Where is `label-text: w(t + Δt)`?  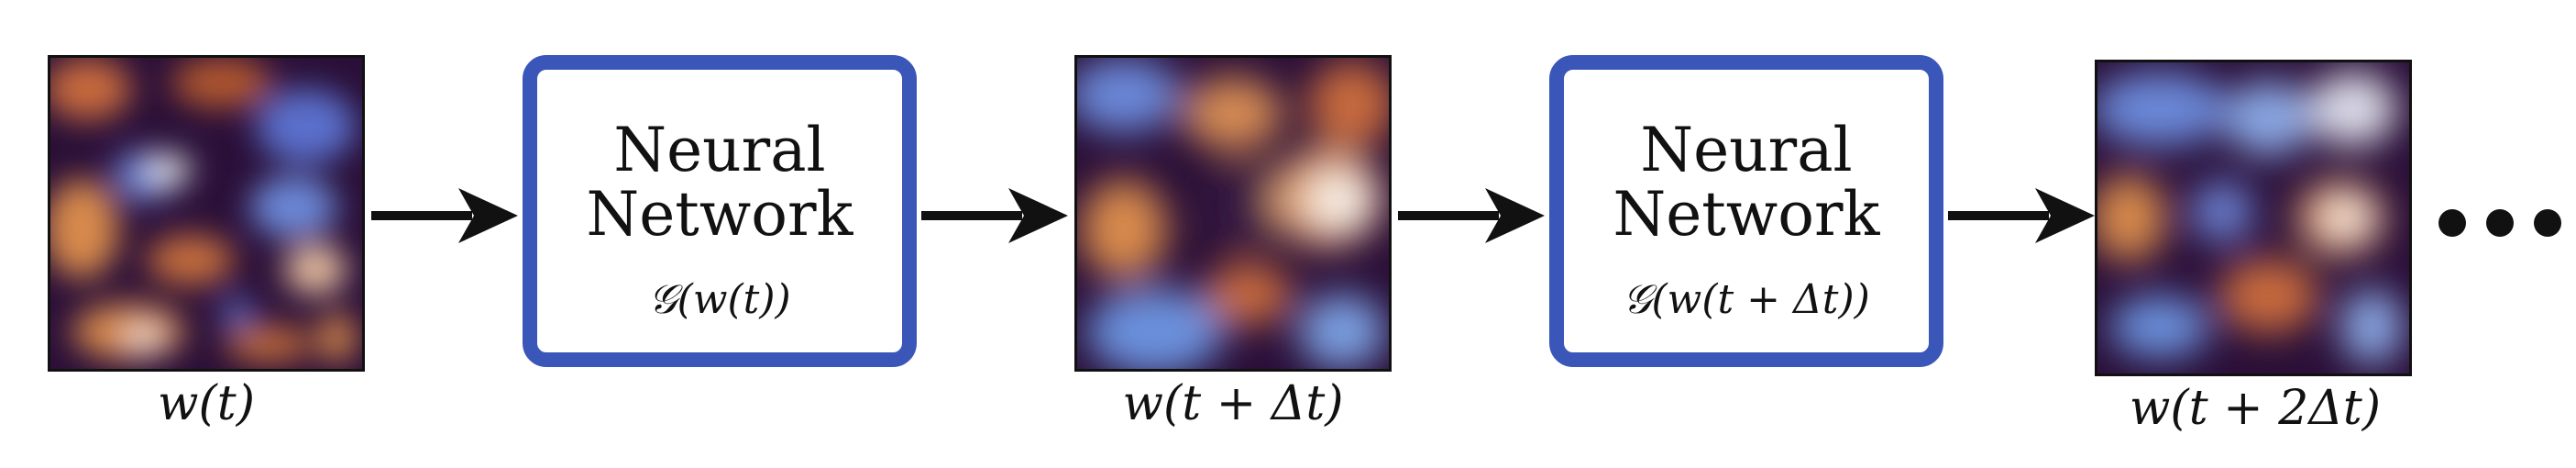 label-text: w(t + Δt) is located at coordinates (1233, 403).